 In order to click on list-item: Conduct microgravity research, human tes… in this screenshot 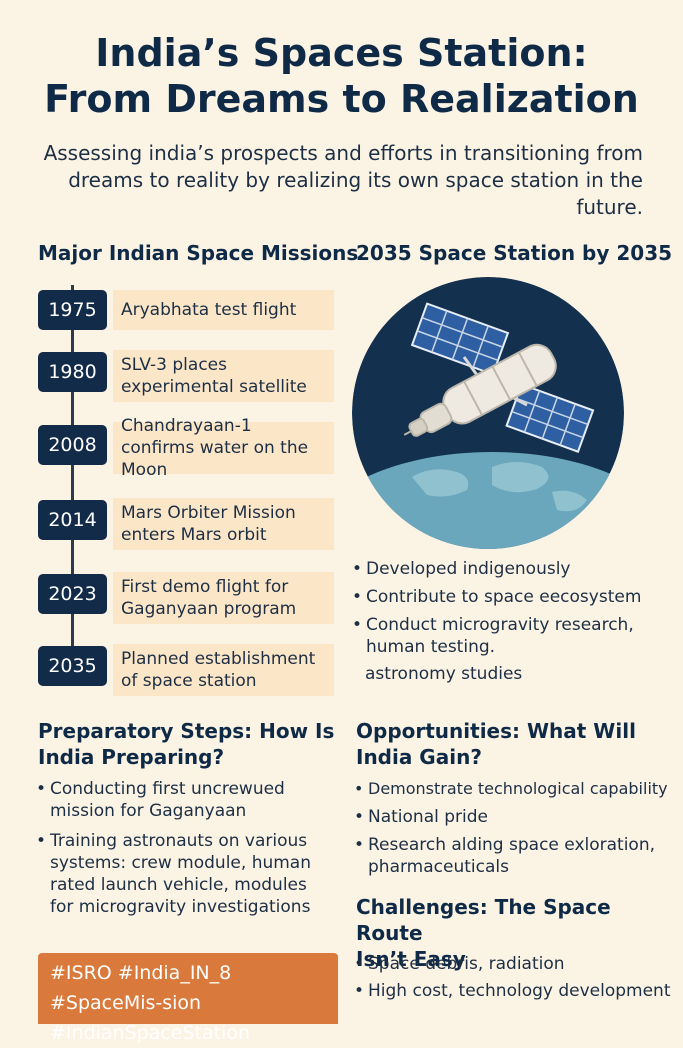, I will do `click(494, 636)`.